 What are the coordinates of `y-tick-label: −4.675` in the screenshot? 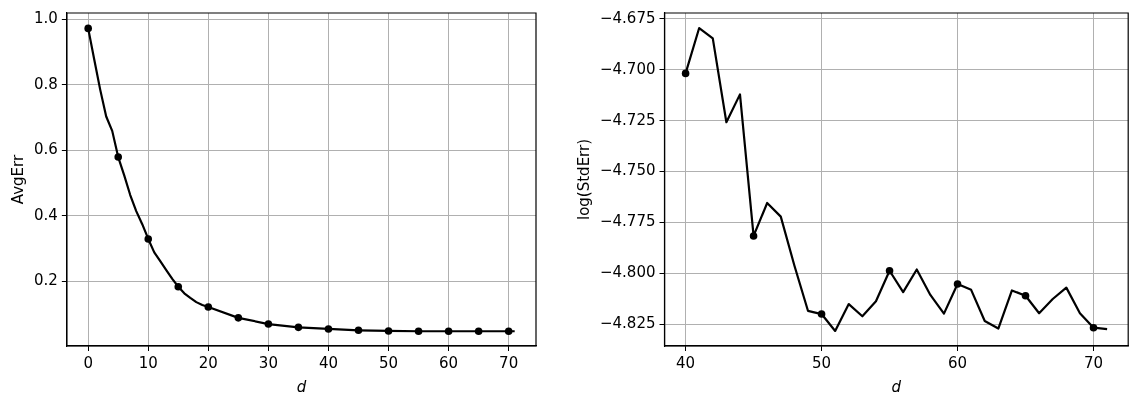 It's located at (627, 17).